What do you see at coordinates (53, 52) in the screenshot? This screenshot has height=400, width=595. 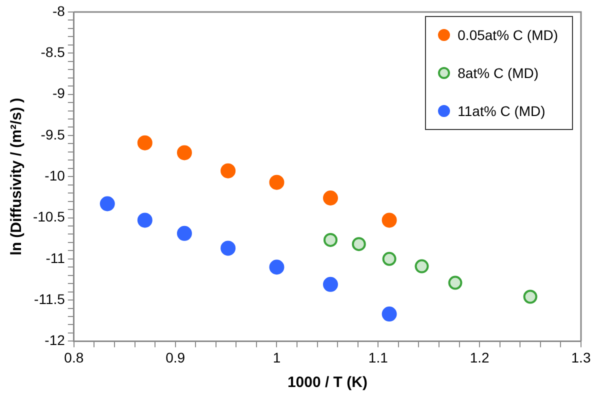 I see `y-tick-label: -8.5` at bounding box center [53, 52].